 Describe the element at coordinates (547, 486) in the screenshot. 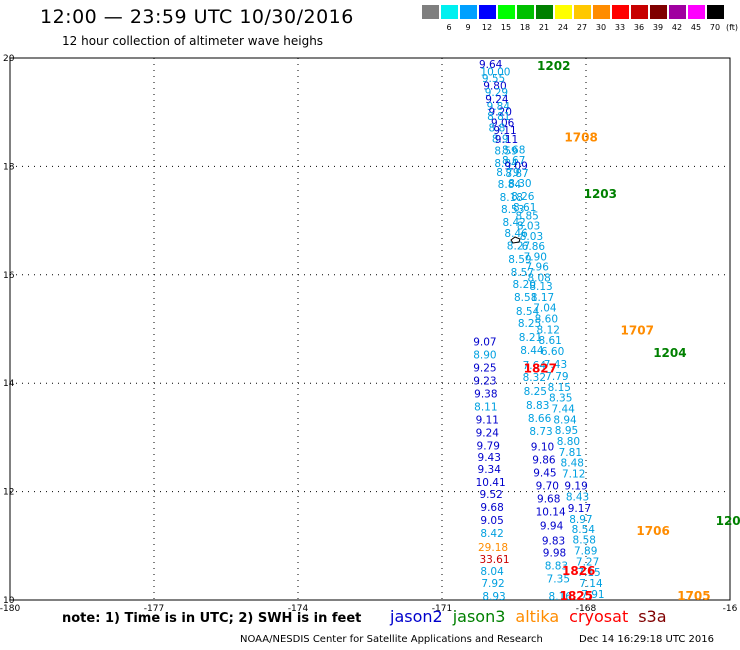

I see `swh-value: 9.70` at that location.